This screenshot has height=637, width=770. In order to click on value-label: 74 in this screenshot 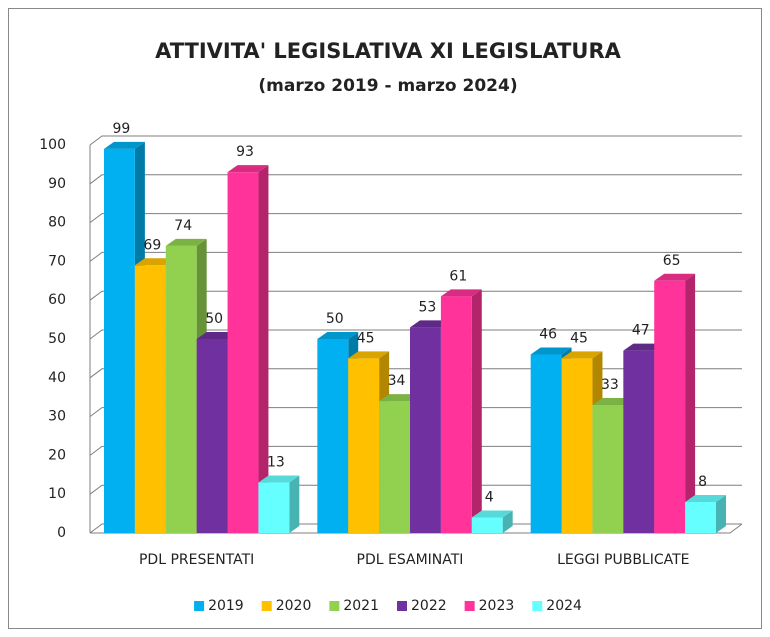, I will do `click(183, 226)`.